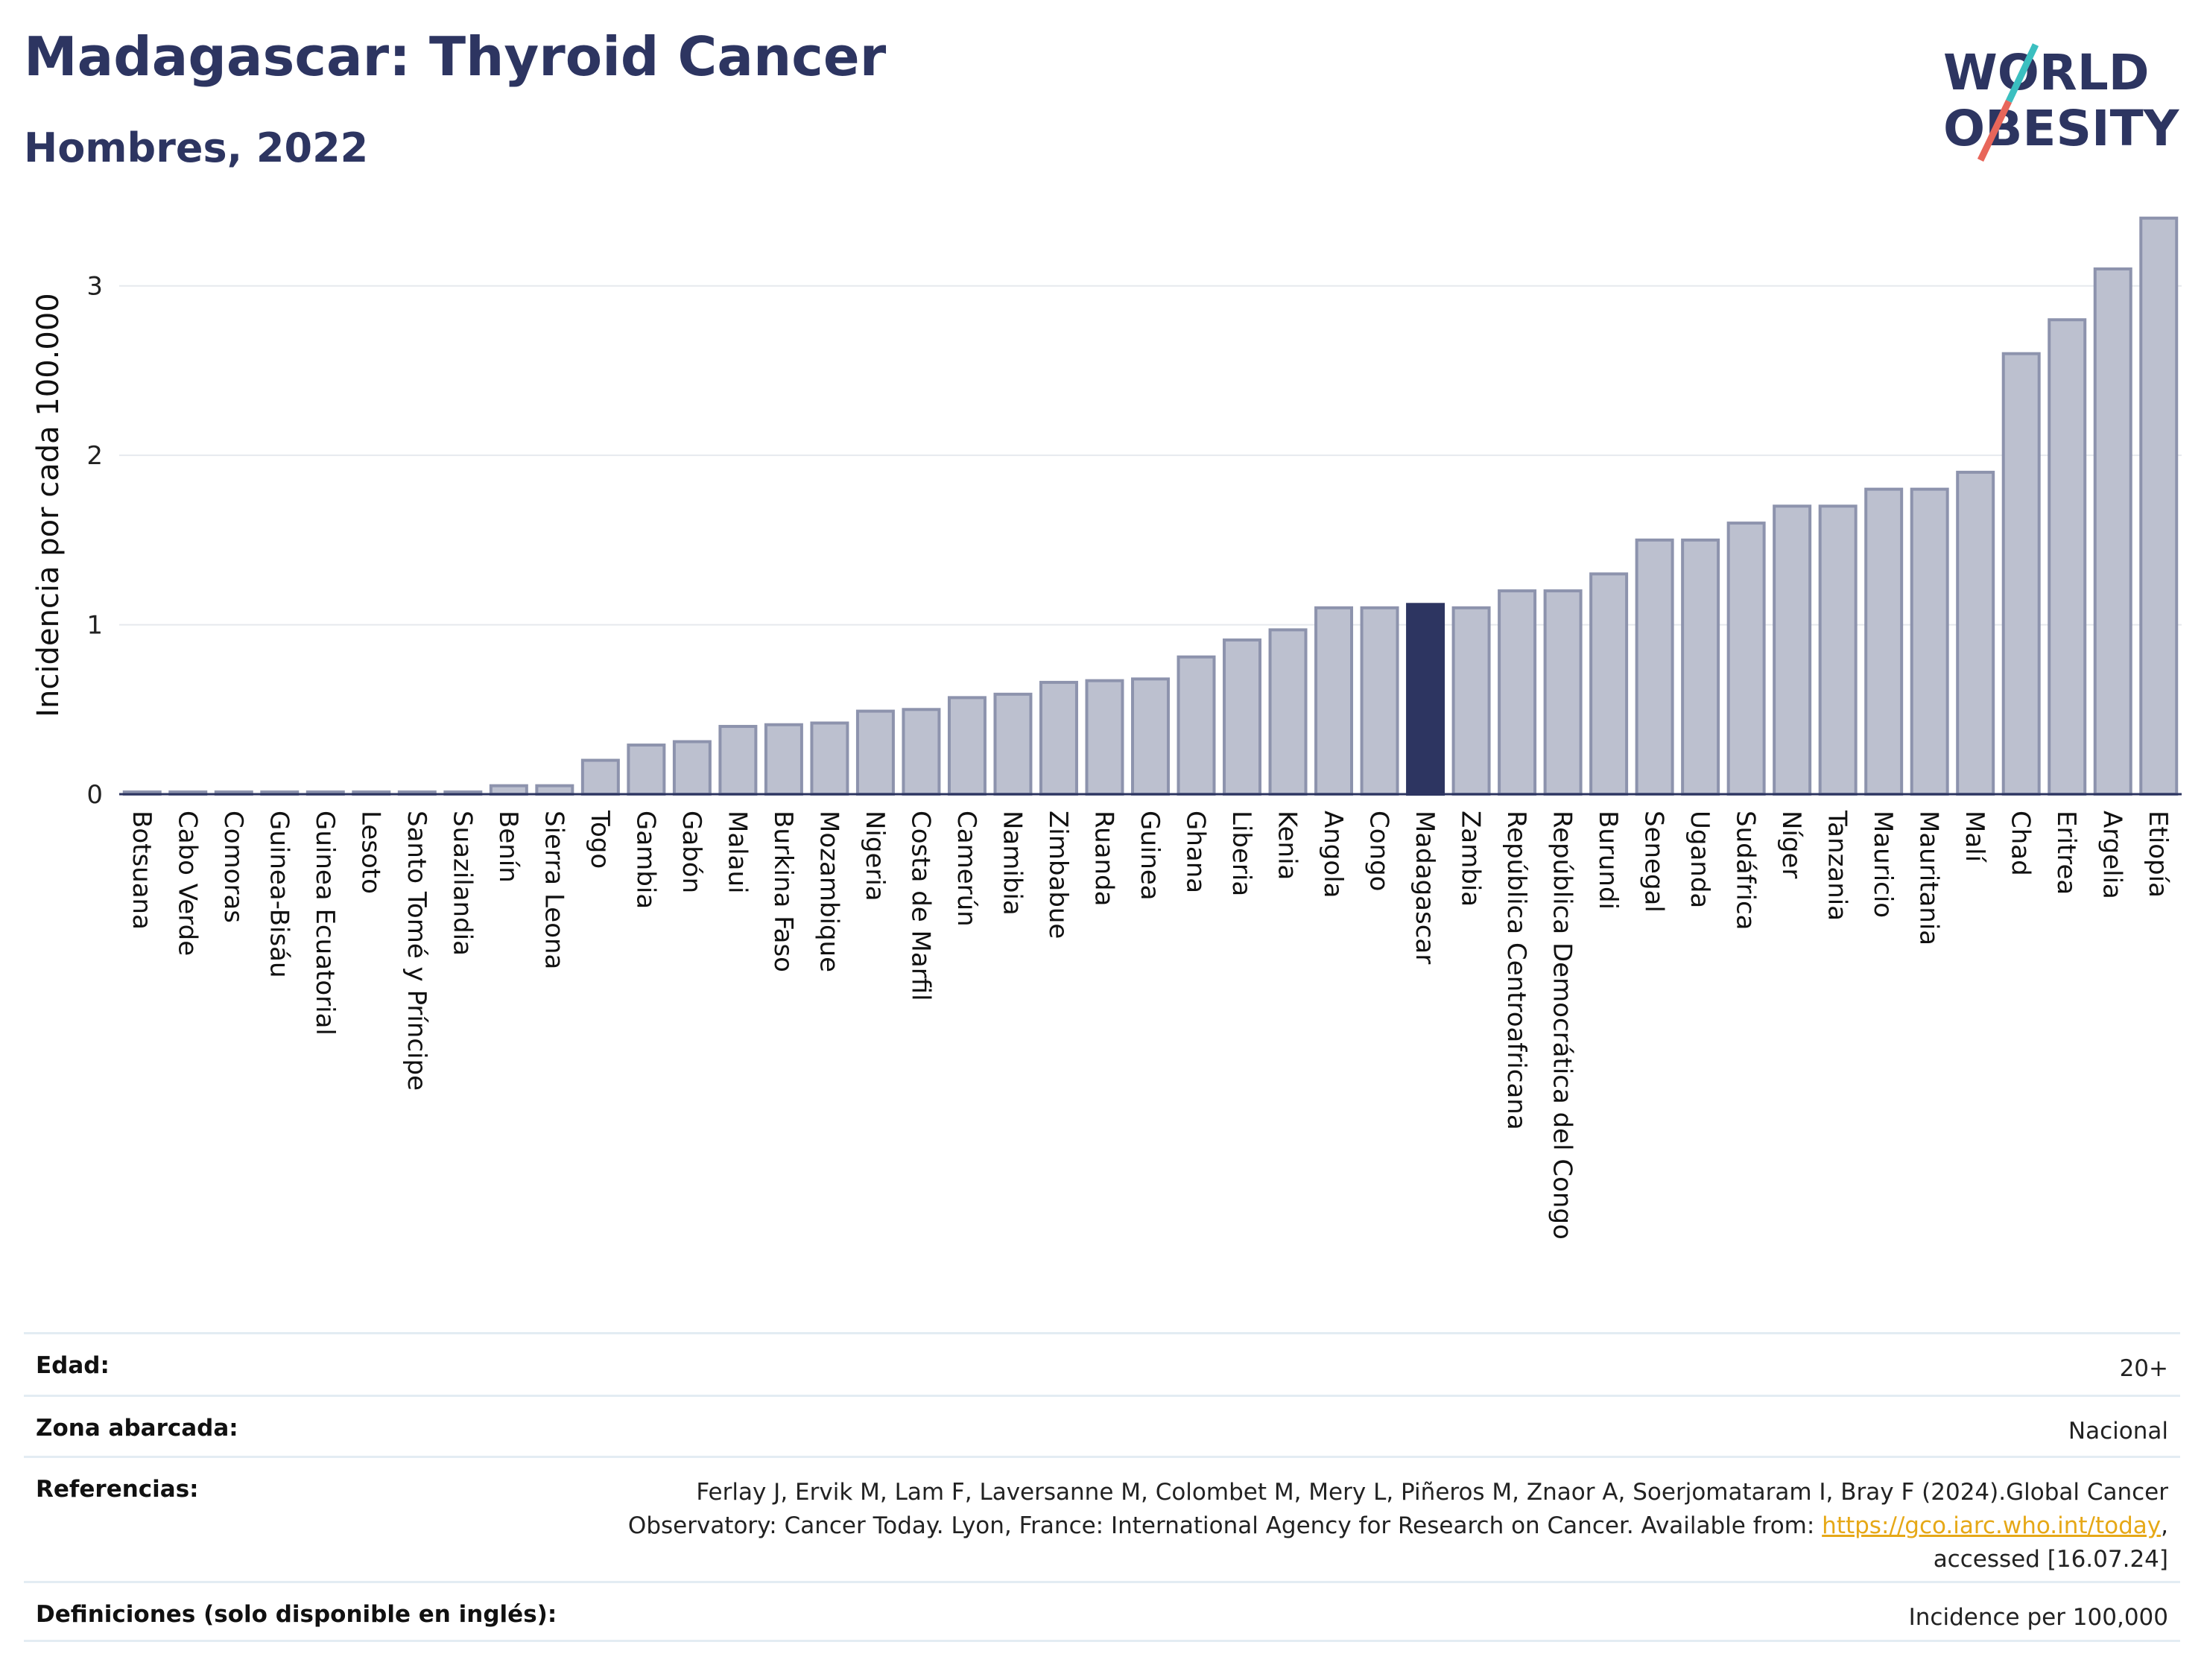 This screenshot has height=1680, width=2204. I want to click on bar-rep-blica-democr-tica-del-congo, so click(1563, 692).